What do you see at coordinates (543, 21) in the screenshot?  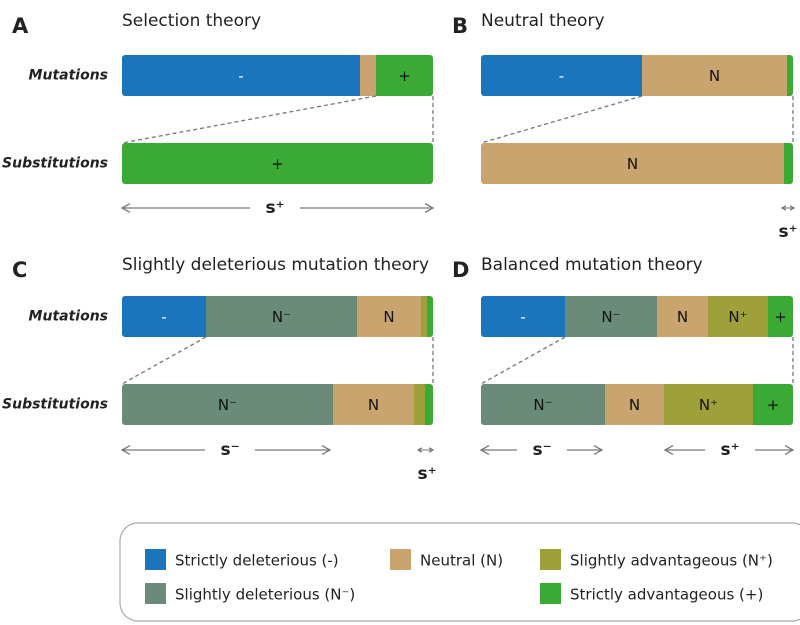 I see `panel-title: Neutral theory` at bounding box center [543, 21].